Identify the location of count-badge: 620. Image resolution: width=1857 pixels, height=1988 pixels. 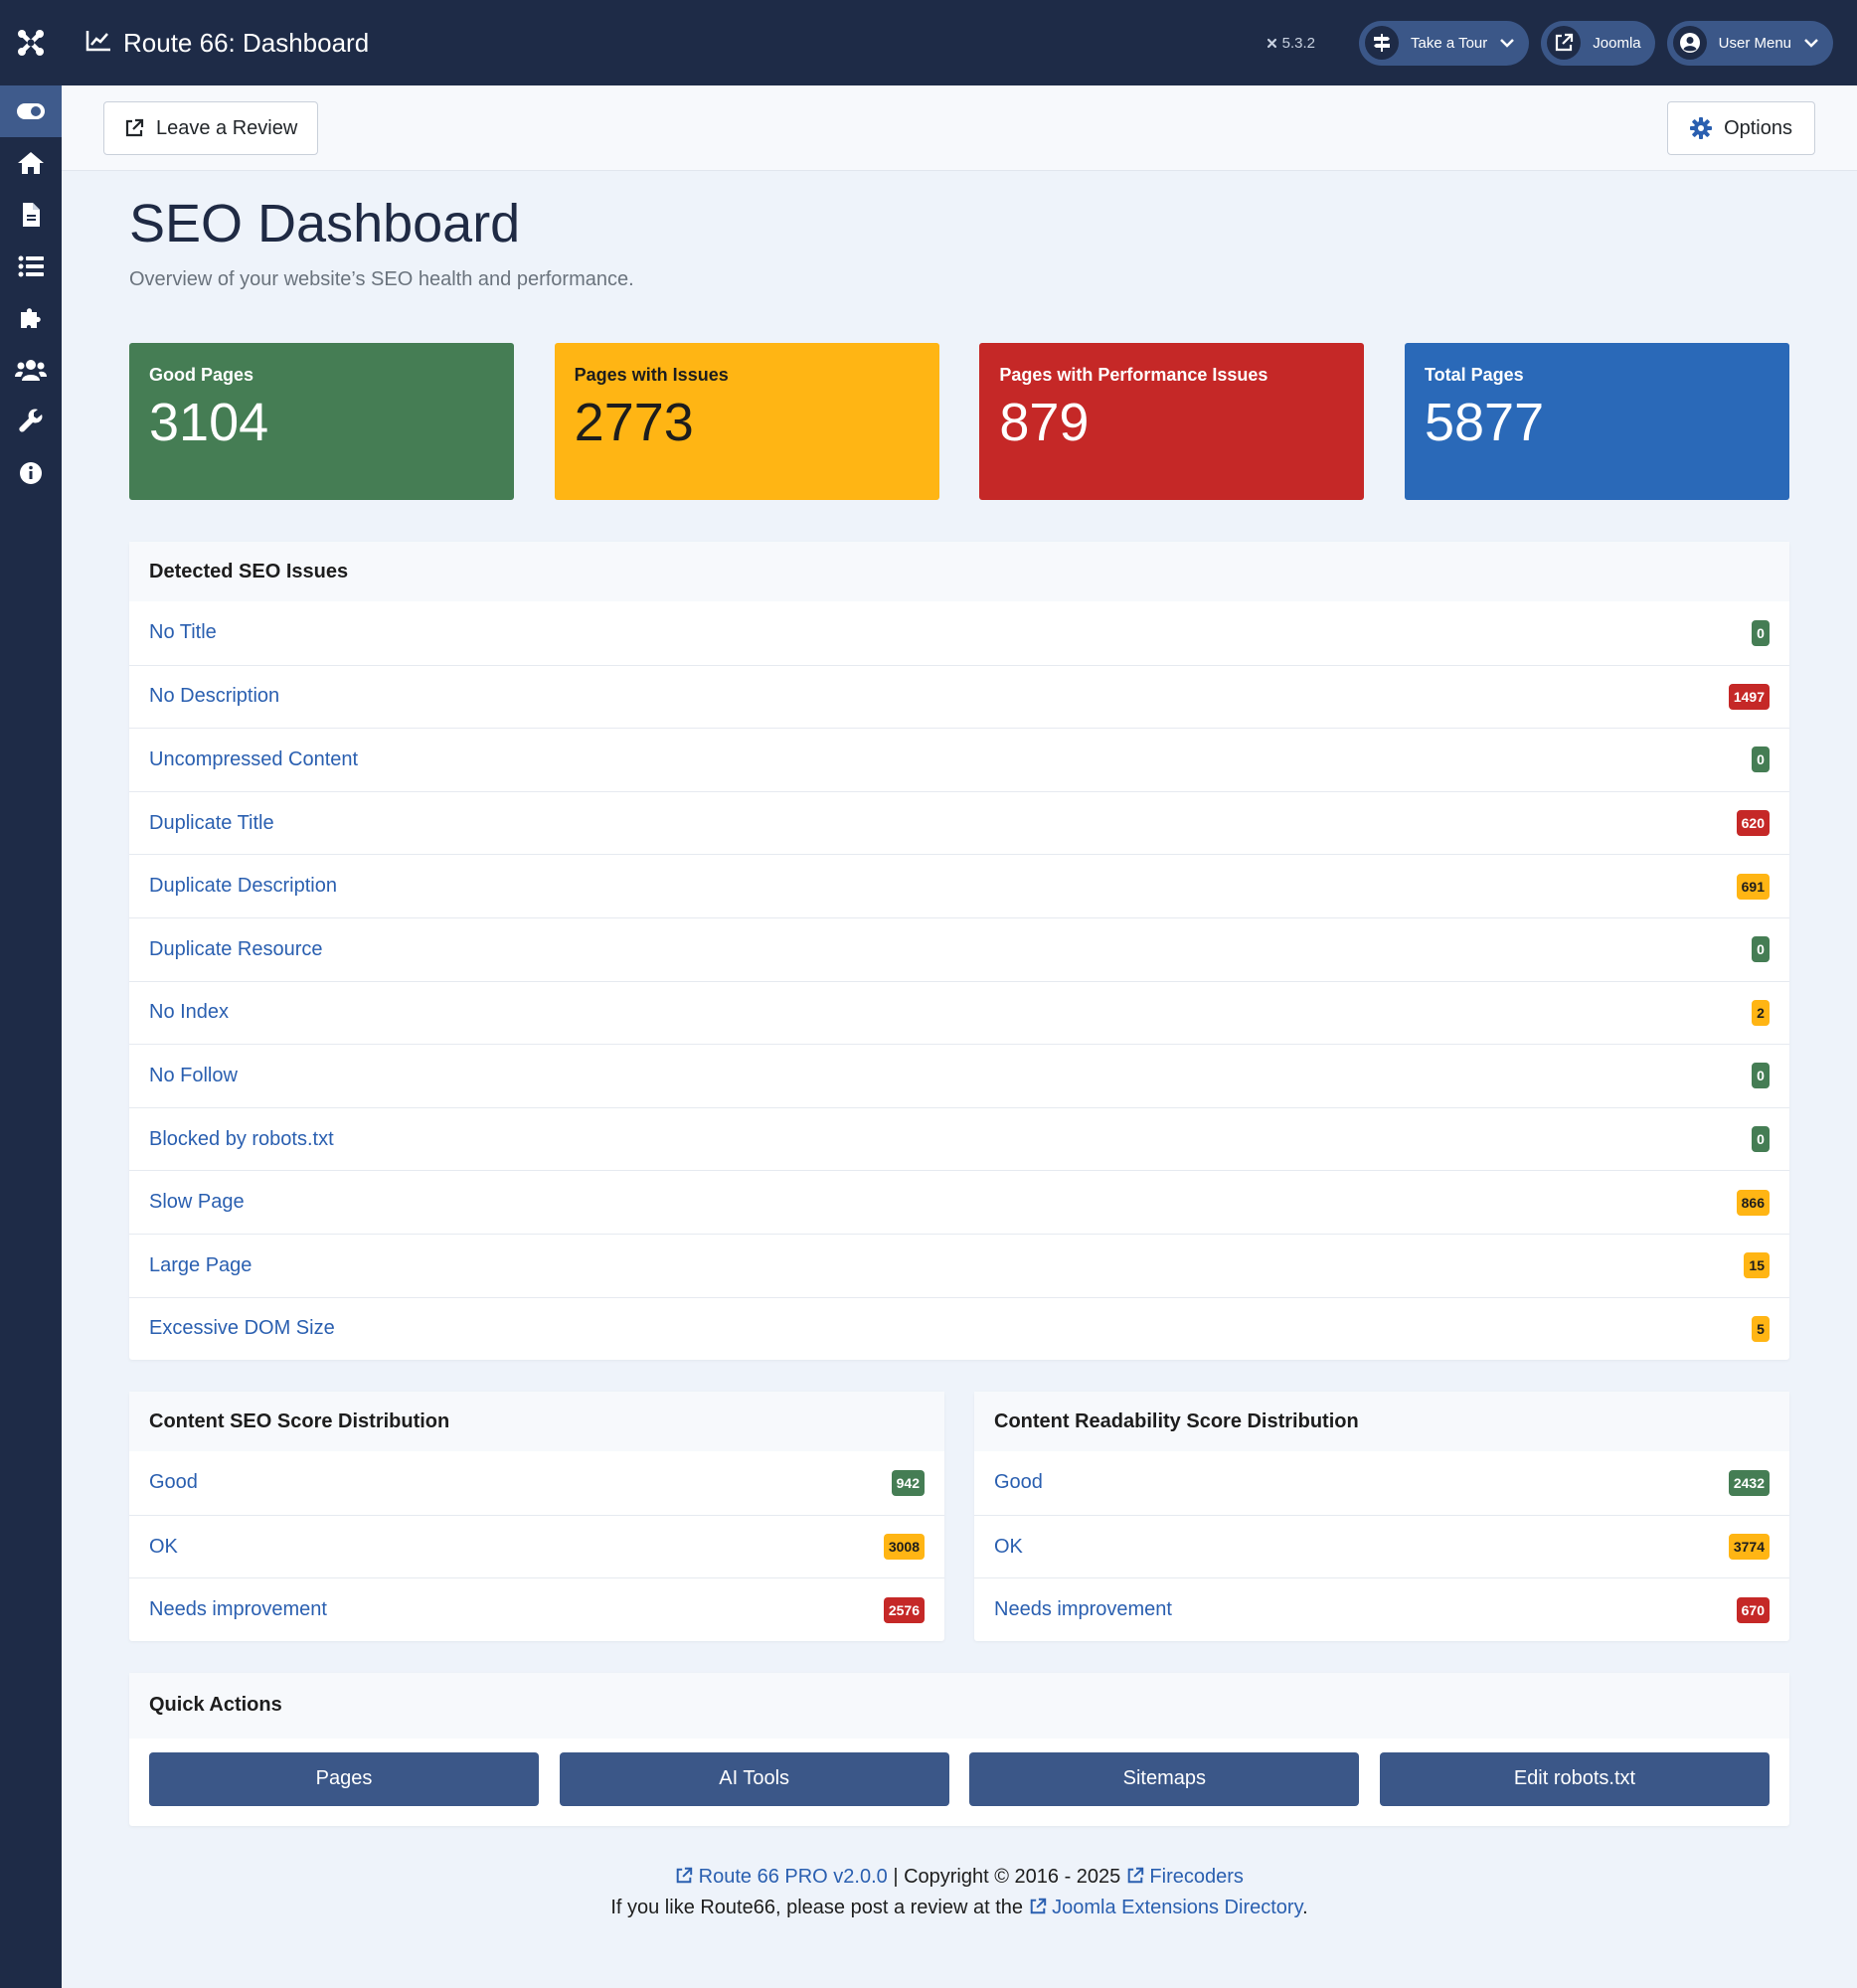
(1753, 823).